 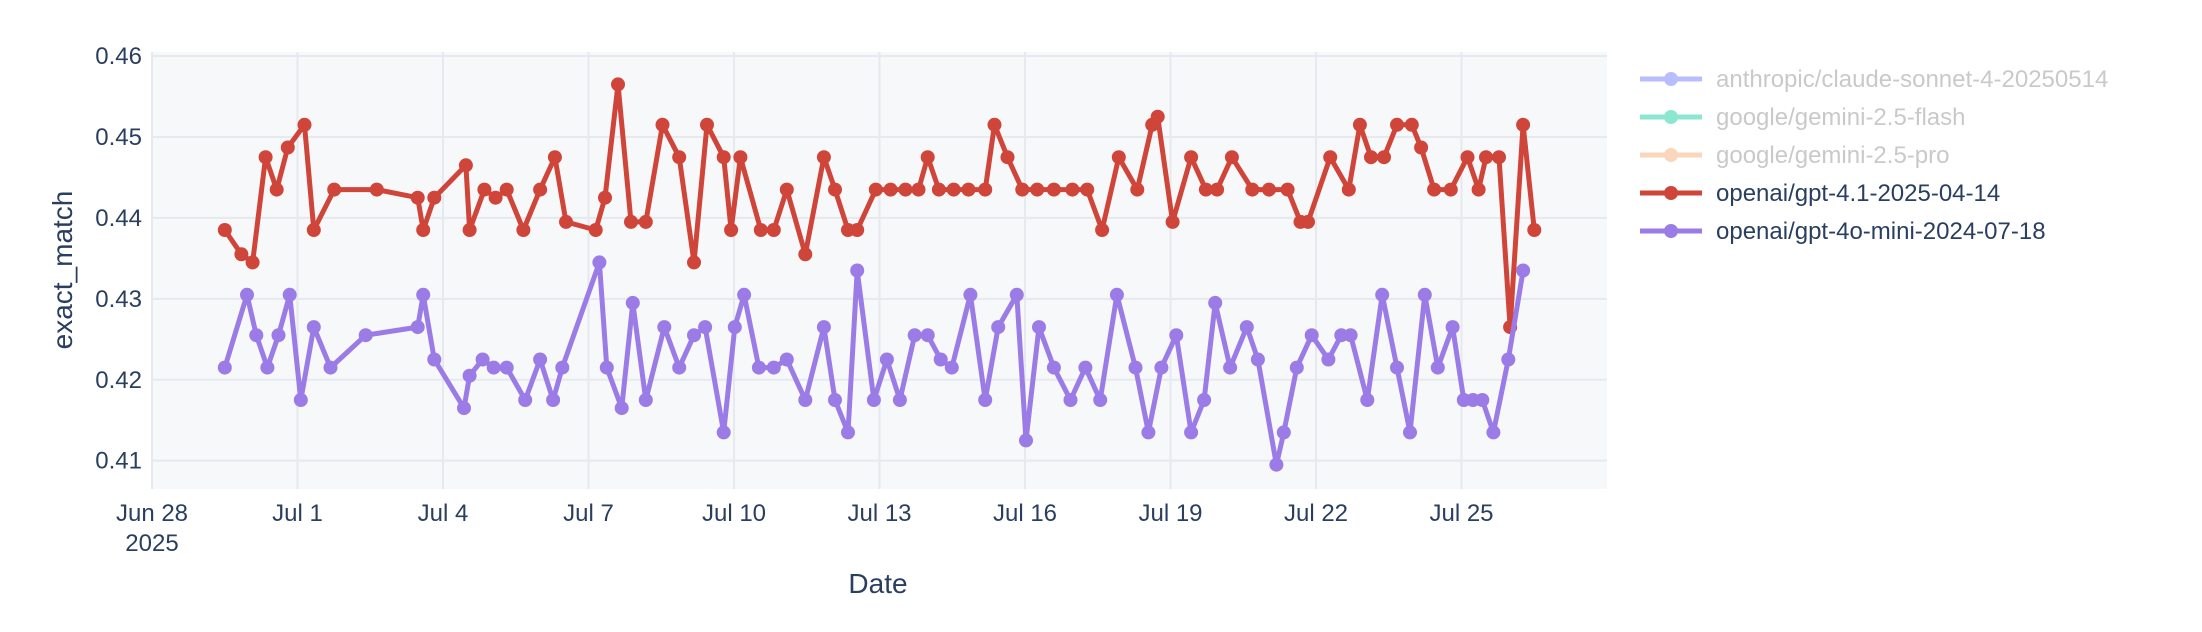 I want to click on legend-item: google/gemini-2.5-flash, so click(x=1802, y=117).